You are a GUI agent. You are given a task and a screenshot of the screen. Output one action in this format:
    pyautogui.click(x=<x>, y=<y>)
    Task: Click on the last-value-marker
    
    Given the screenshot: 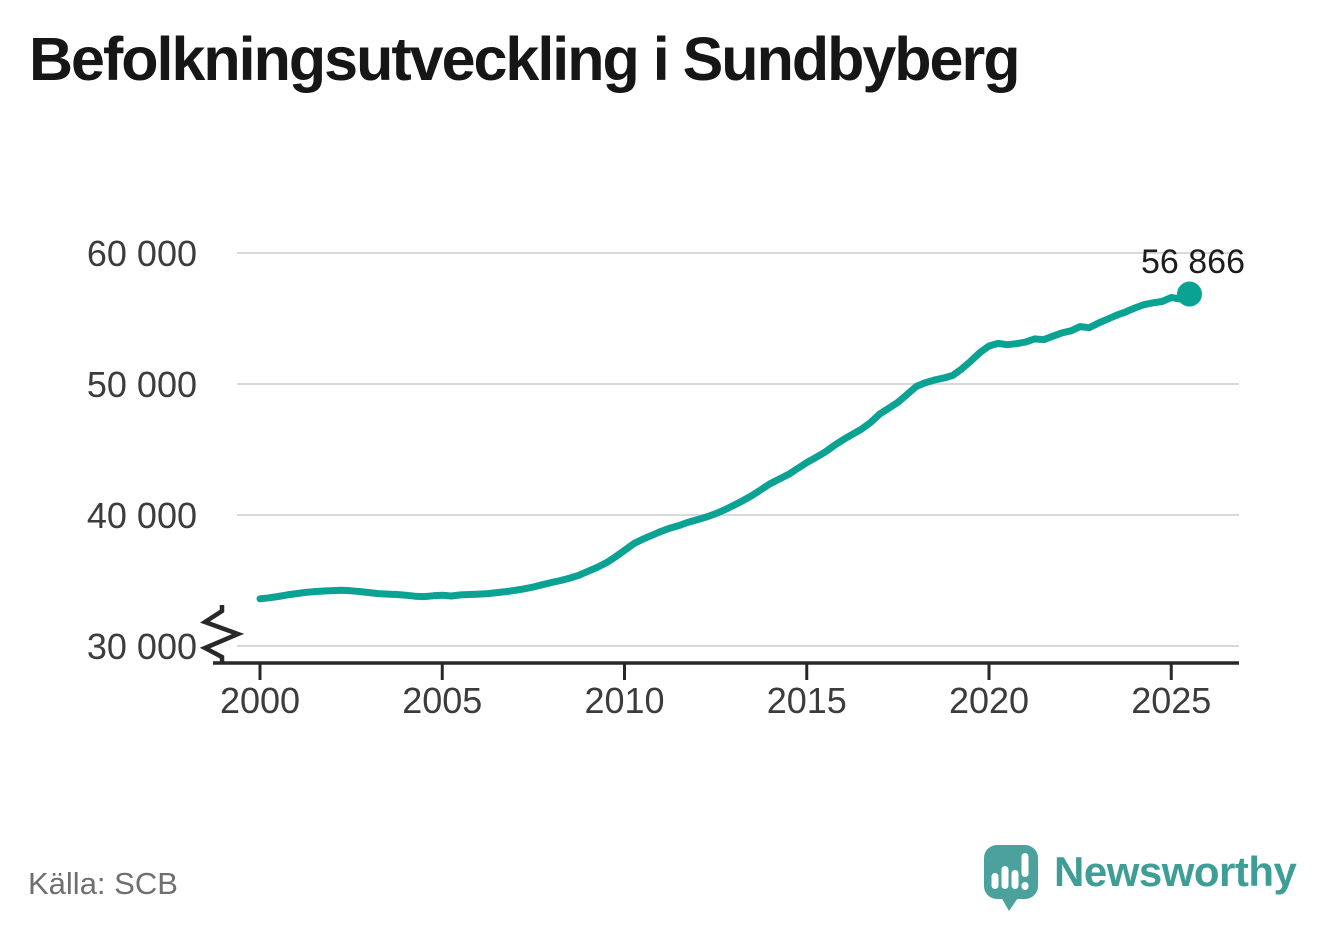 What is the action you would take?
    pyautogui.click(x=1189, y=294)
    